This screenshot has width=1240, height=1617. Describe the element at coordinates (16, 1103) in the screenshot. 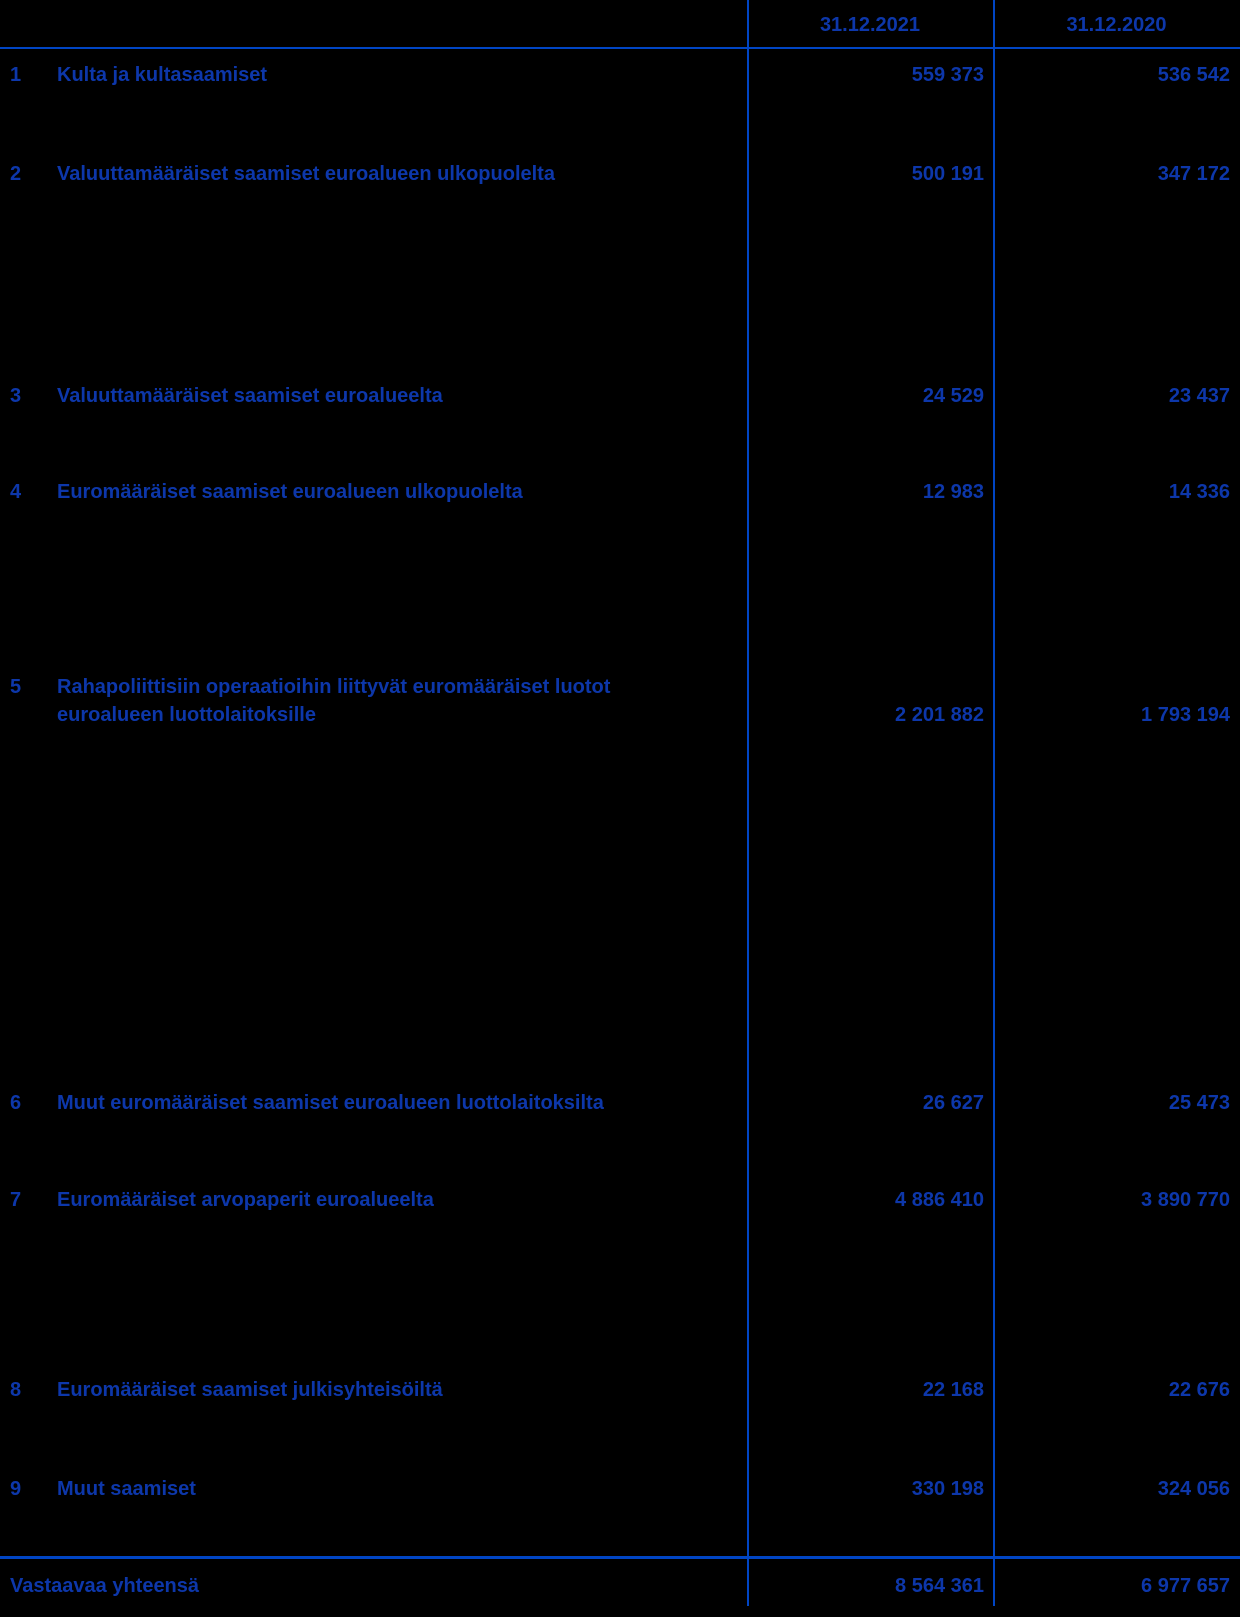

I see `row-number: 6` at that location.